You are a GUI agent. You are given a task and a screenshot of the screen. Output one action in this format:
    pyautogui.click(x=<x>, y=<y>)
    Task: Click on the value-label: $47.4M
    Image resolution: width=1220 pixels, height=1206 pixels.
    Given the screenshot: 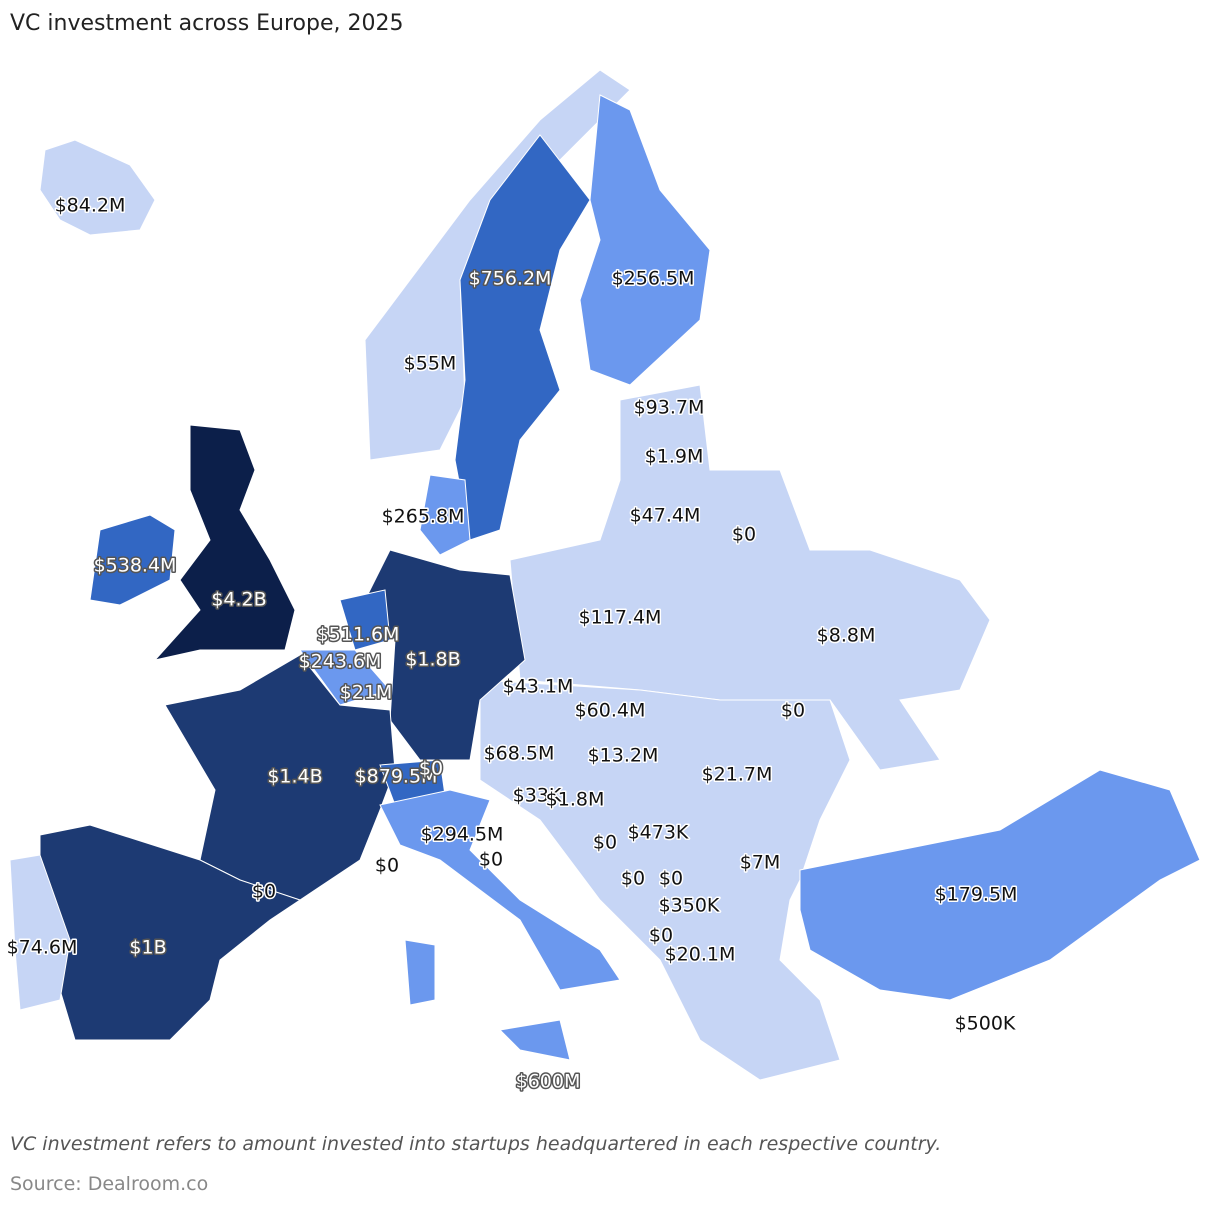 What is the action you would take?
    pyautogui.click(x=665, y=516)
    